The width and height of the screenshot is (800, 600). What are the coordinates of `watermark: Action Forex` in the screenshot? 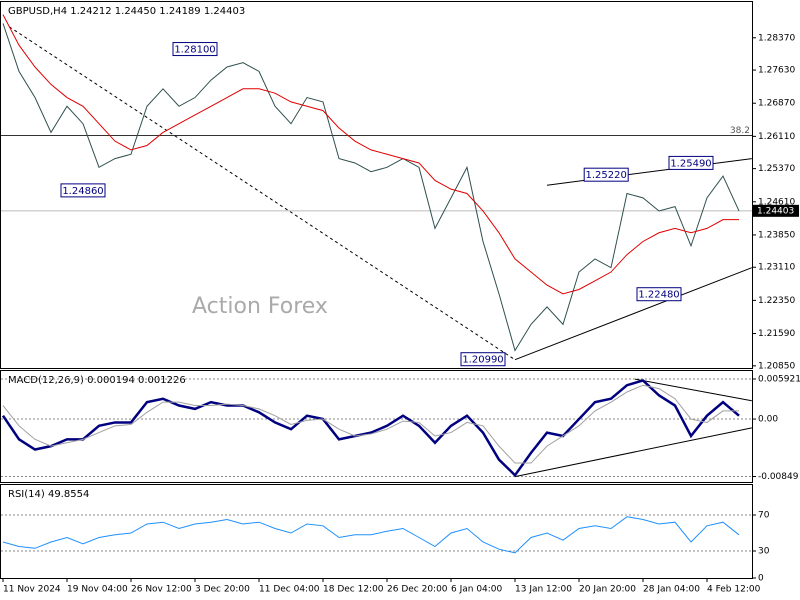 It's located at (260, 306).